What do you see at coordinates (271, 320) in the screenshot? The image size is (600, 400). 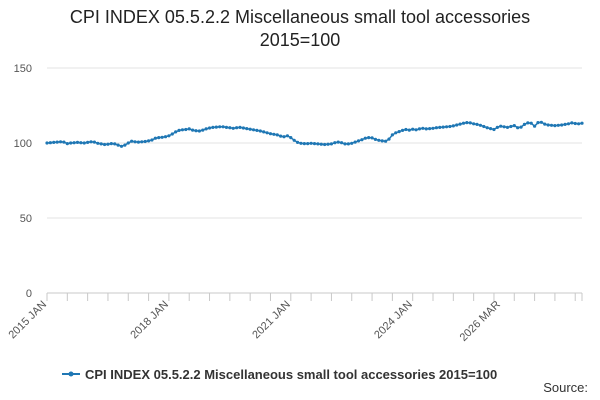 I see `x-tick-label: 2021 JAN` at bounding box center [271, 320].